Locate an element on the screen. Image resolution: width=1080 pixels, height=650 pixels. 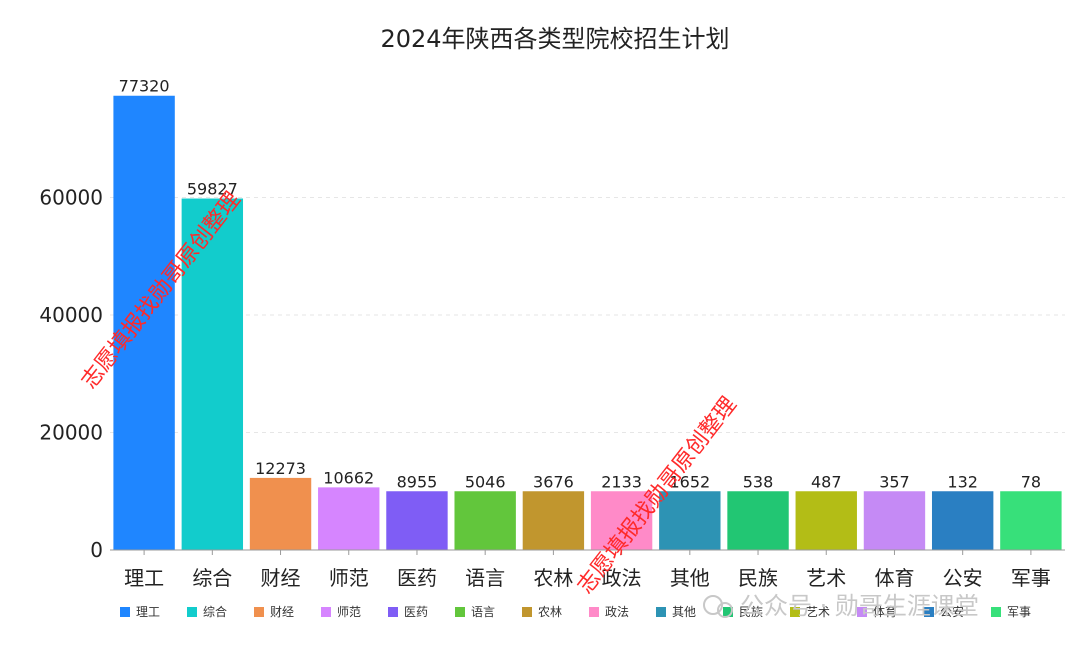
x-axis: 理工 综合 财经 师范 医药 语言 农林 政法 其他 民族 艺术 体育 公安 军事 is located at coordinates (587, 569).